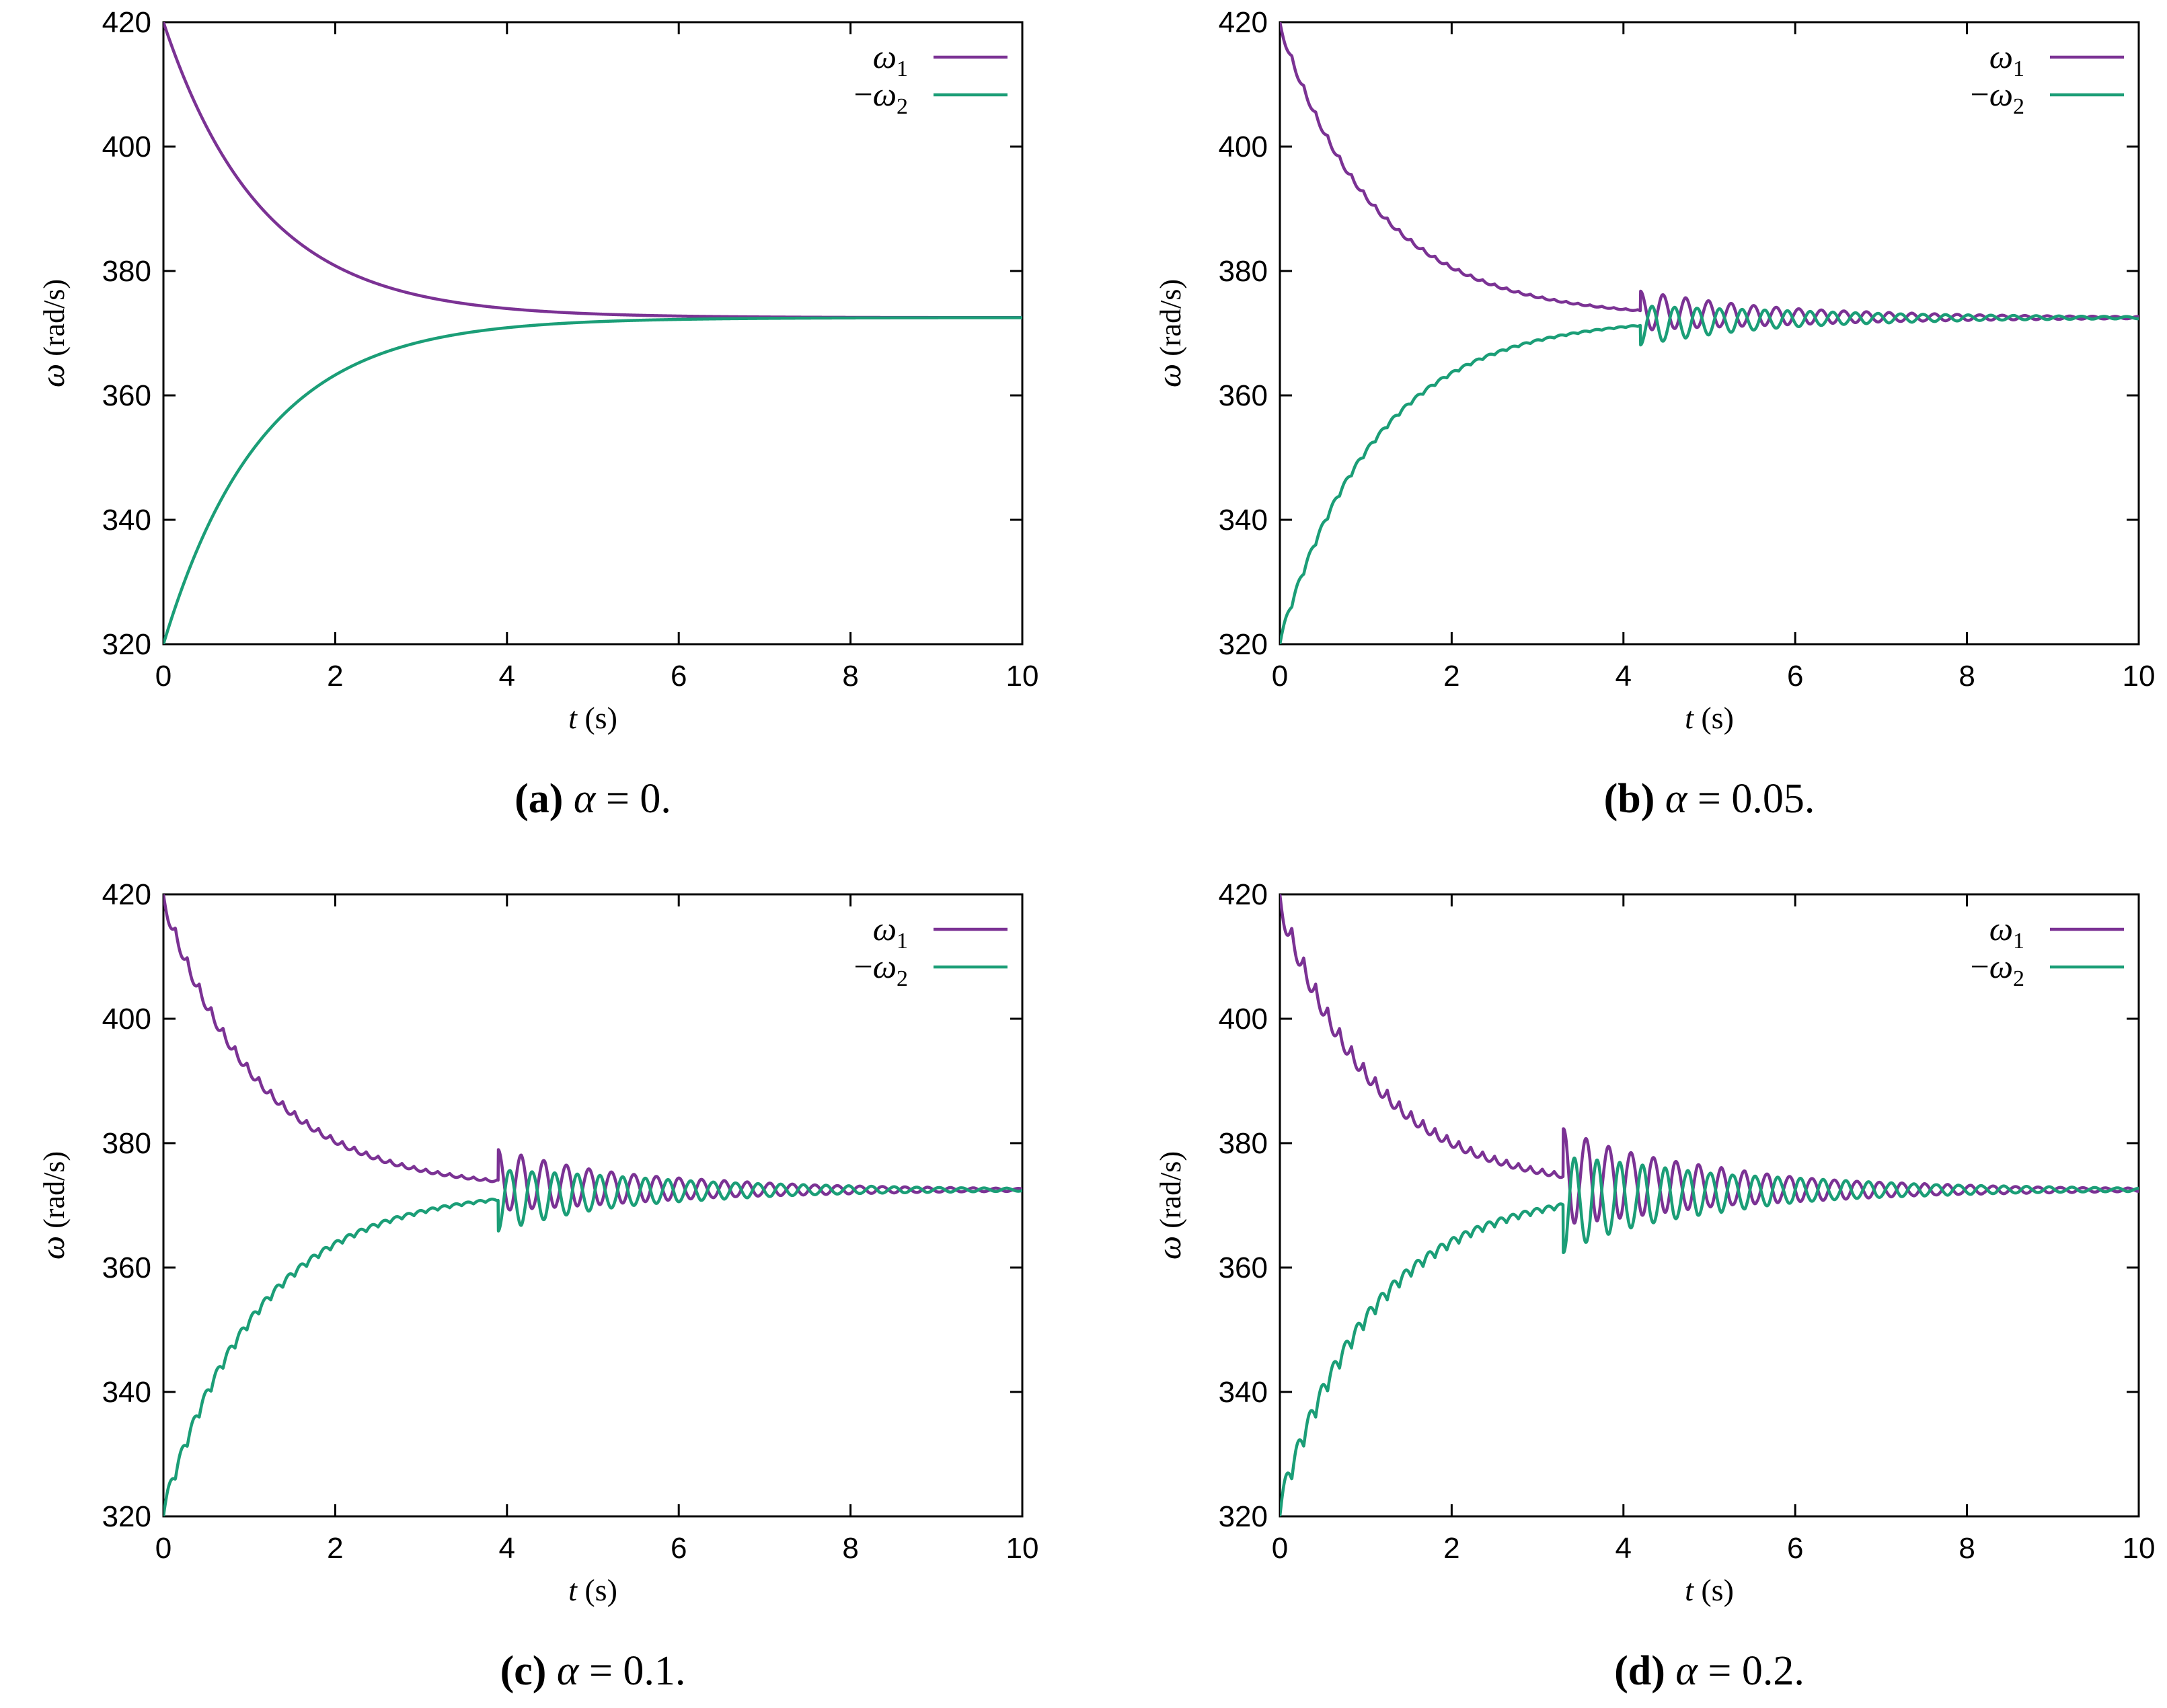 This screenshot has height=1708, width=2167. I want to click on caption-alpha-value: = 0., so click(633, 799).